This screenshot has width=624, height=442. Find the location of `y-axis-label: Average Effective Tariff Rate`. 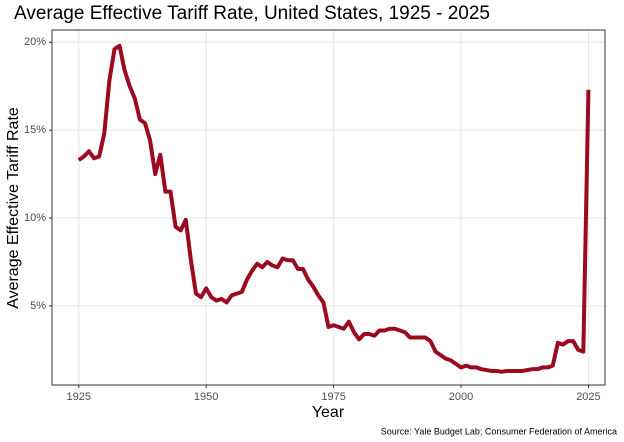

y-axis-label: Average Effective Tariff Rate is located at coordinates (13, 208).